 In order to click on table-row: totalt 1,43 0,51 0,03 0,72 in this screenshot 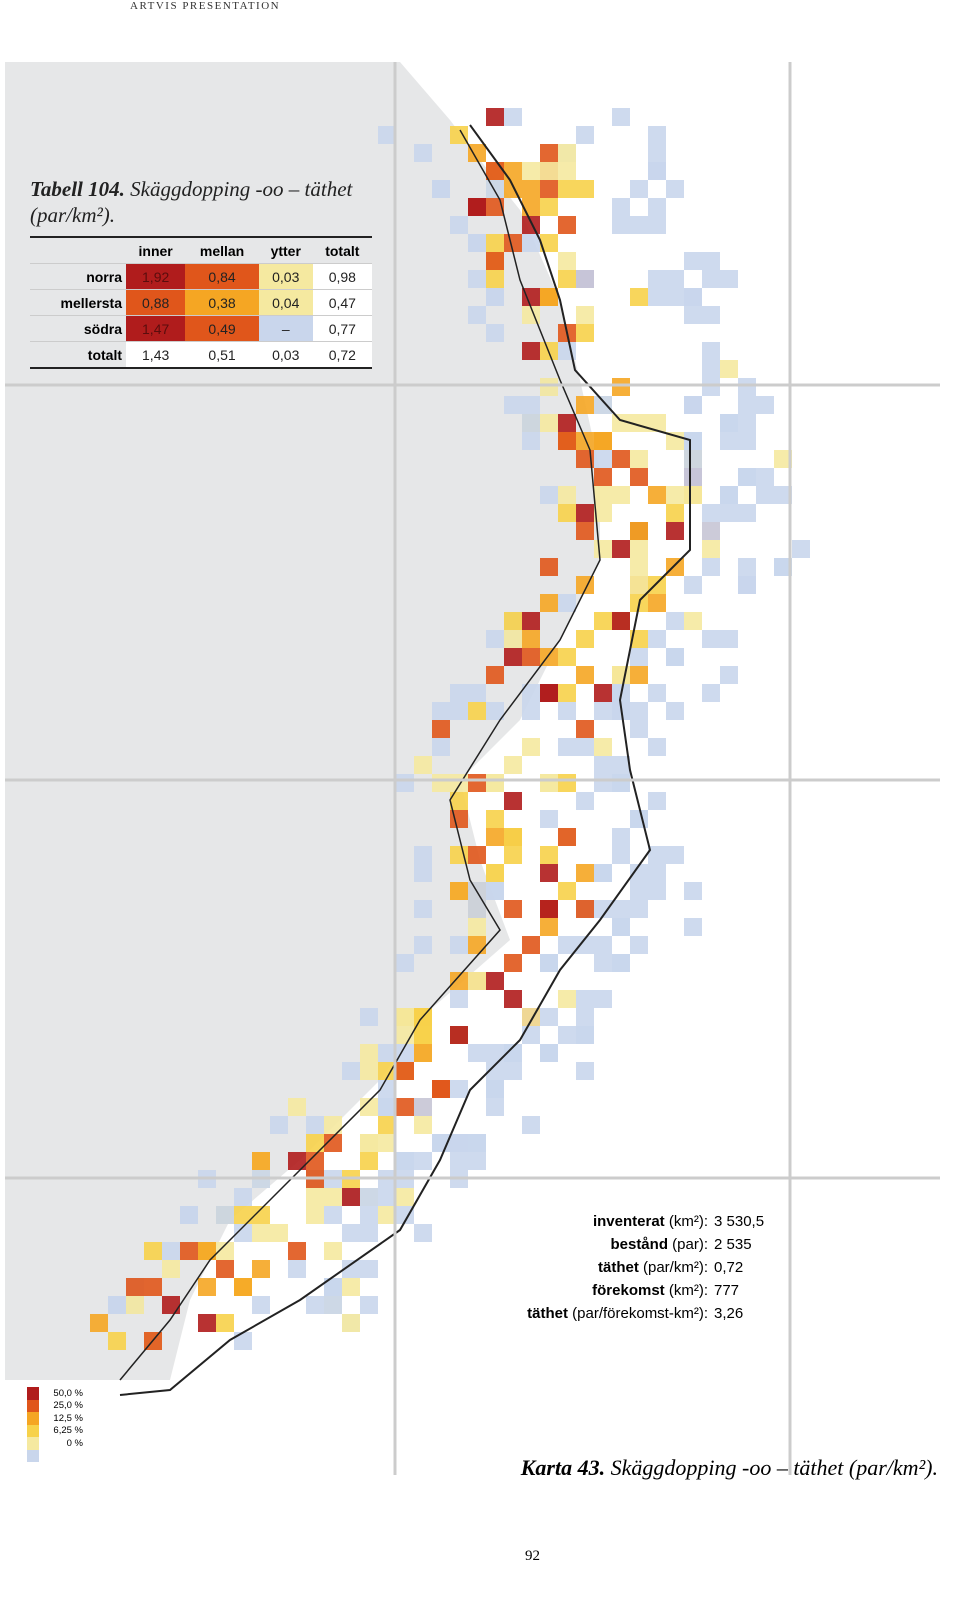, I will do `click(201, 355)`.